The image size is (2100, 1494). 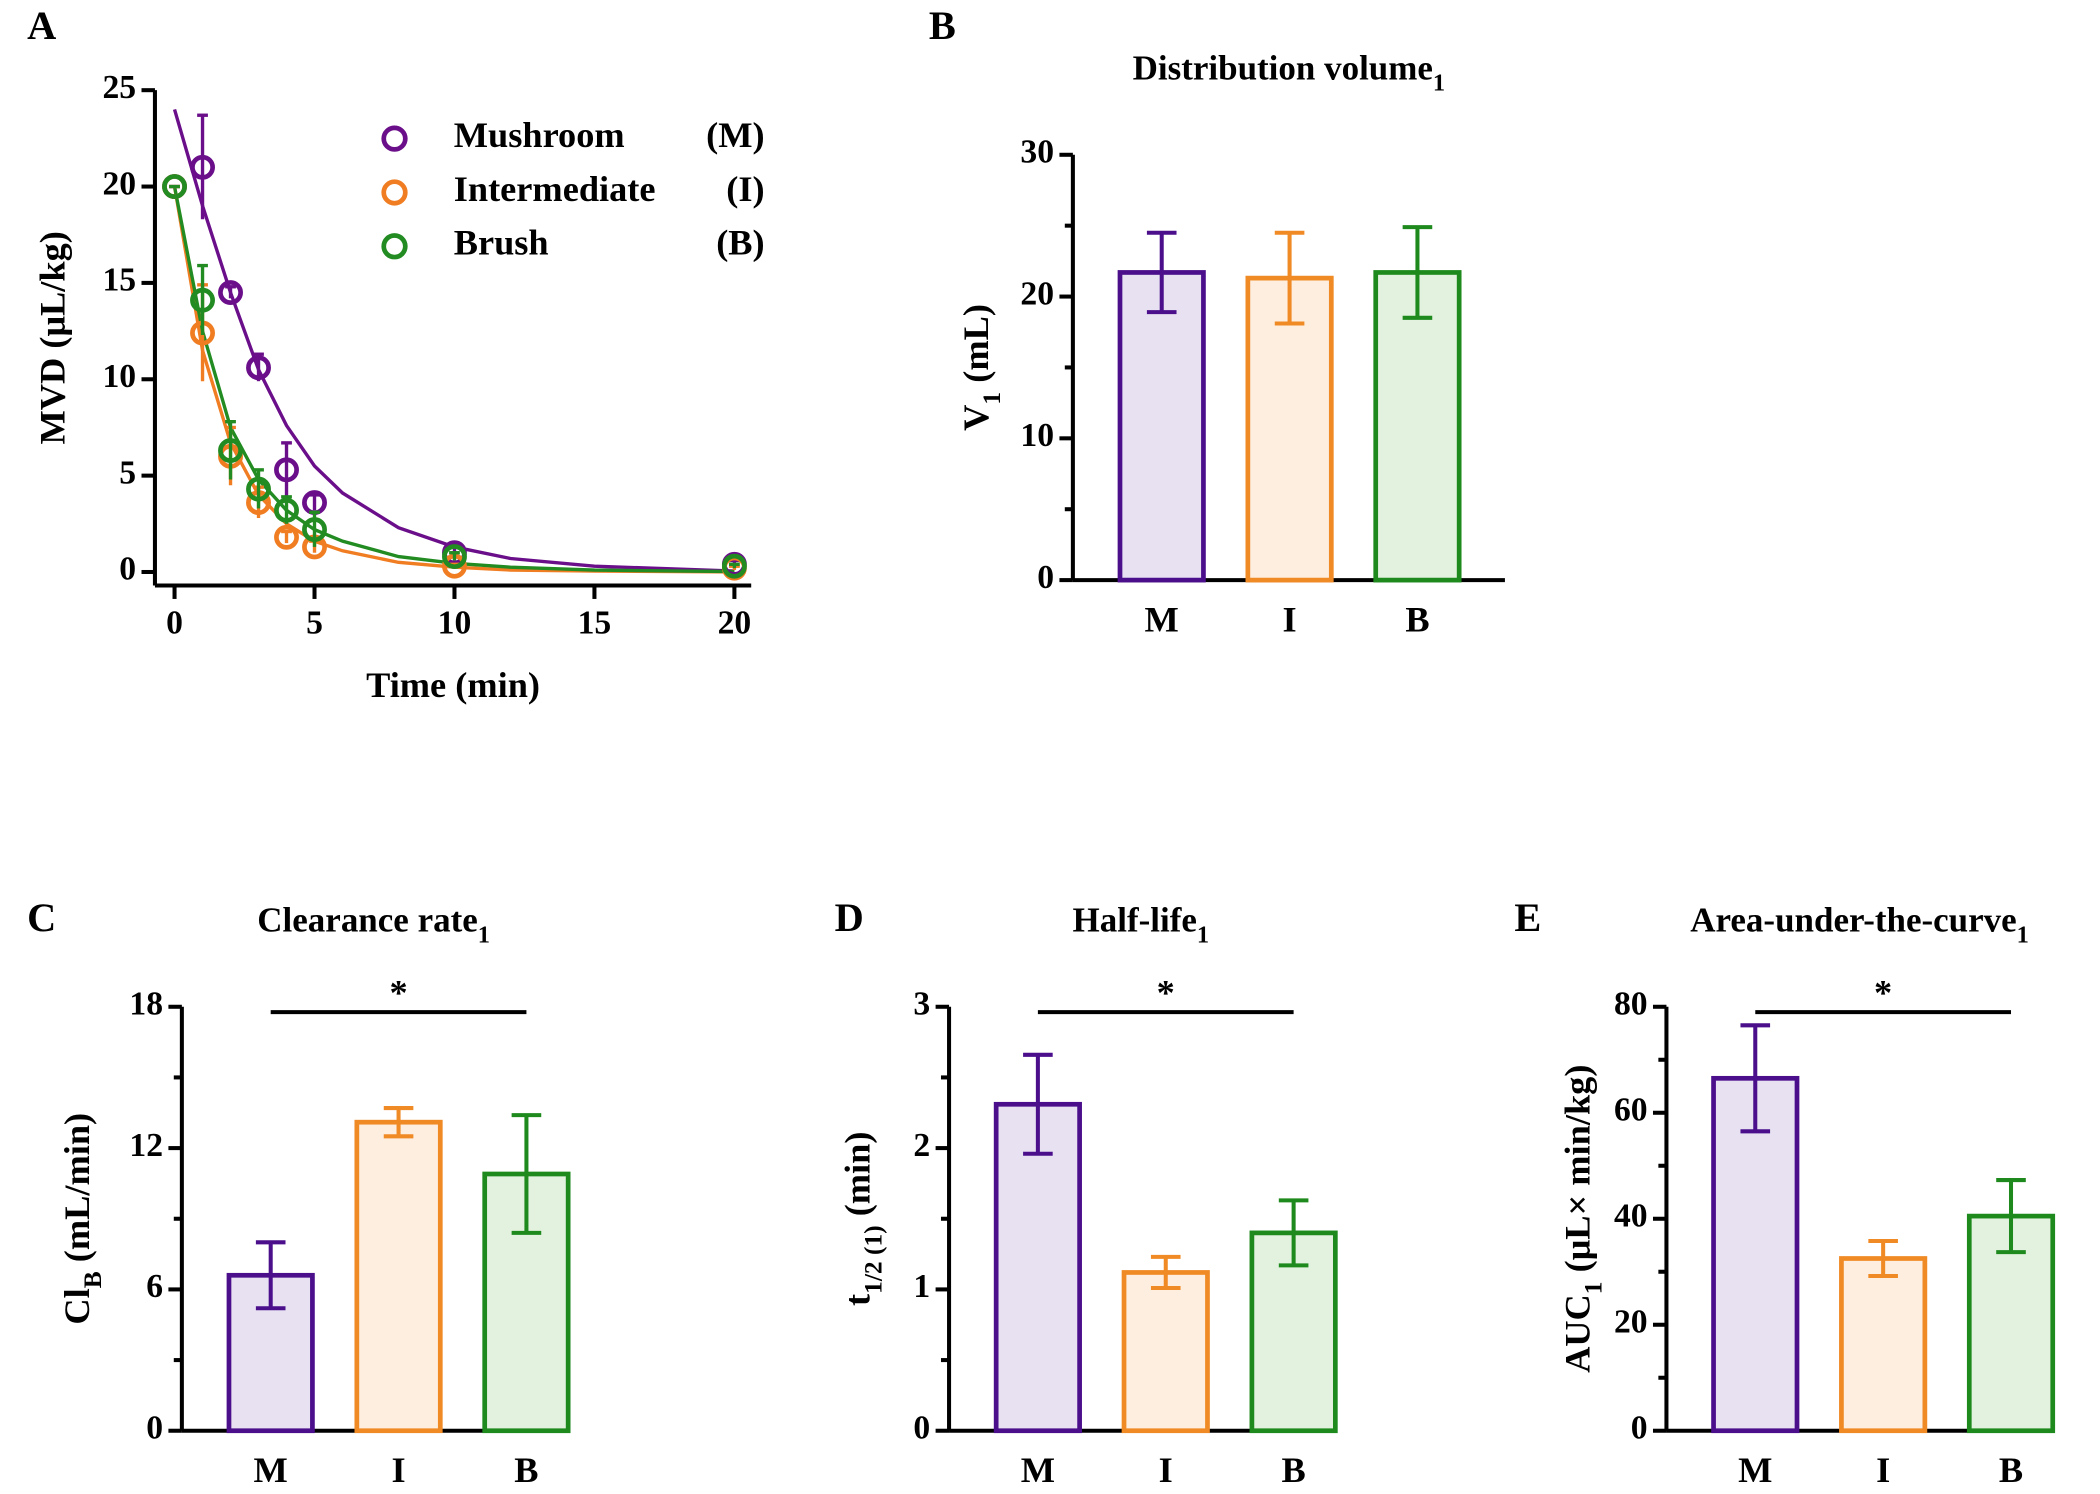 What do you see at coordinates (146, 1145) in the screenshot?
I see `y-tick-label: 12` at bounding box center [146, 1145].